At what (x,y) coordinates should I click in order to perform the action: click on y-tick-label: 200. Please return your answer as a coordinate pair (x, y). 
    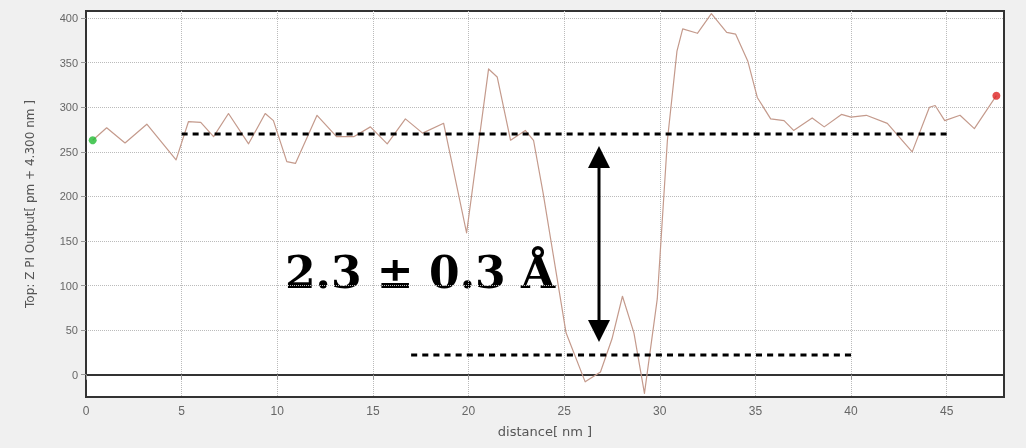
    Looking at the image, I should click on (68, 196).